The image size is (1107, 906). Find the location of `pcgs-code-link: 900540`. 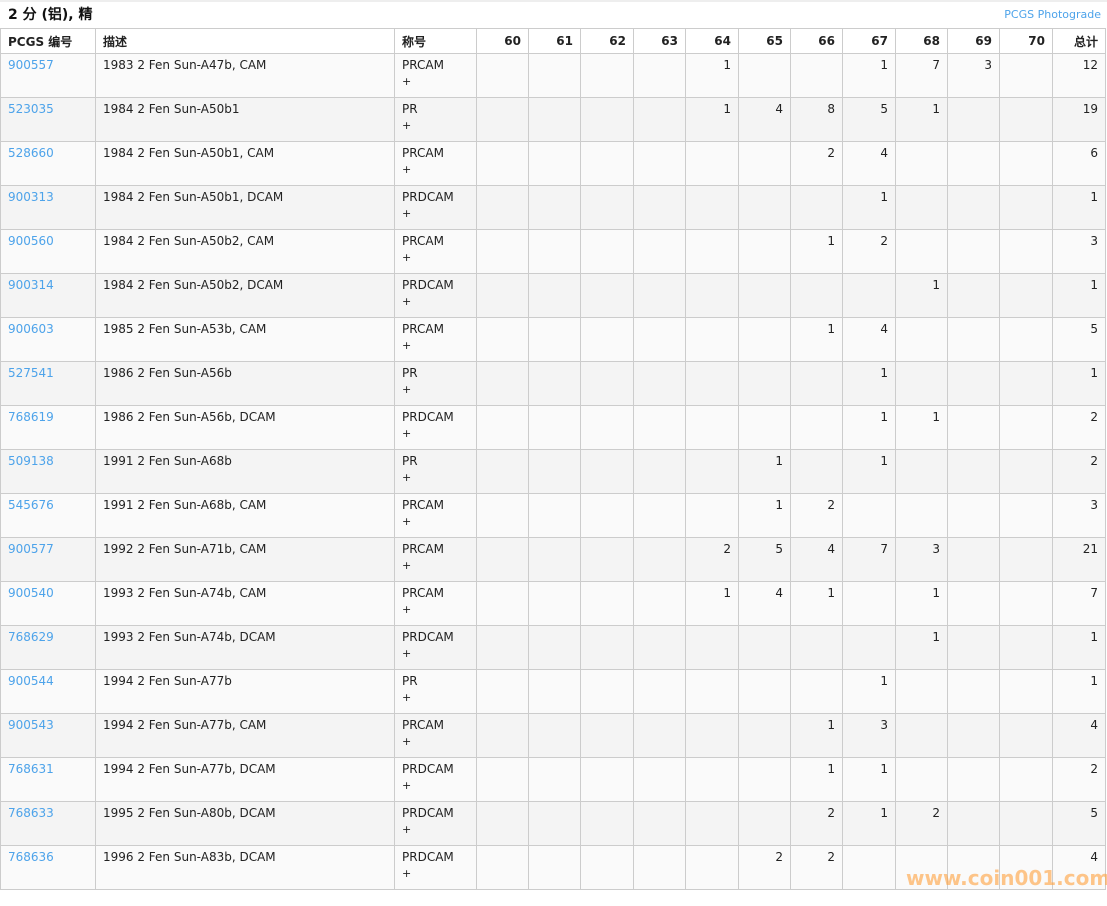

pcgs-code-link: 900540 is located at coordinates (31, 593).